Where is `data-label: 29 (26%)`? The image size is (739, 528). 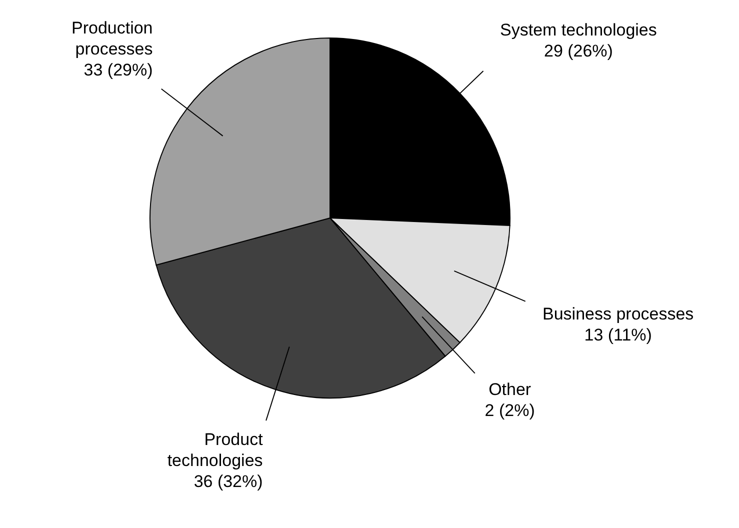
data-label: 29 (26%) is located at coordinates (578, 51).